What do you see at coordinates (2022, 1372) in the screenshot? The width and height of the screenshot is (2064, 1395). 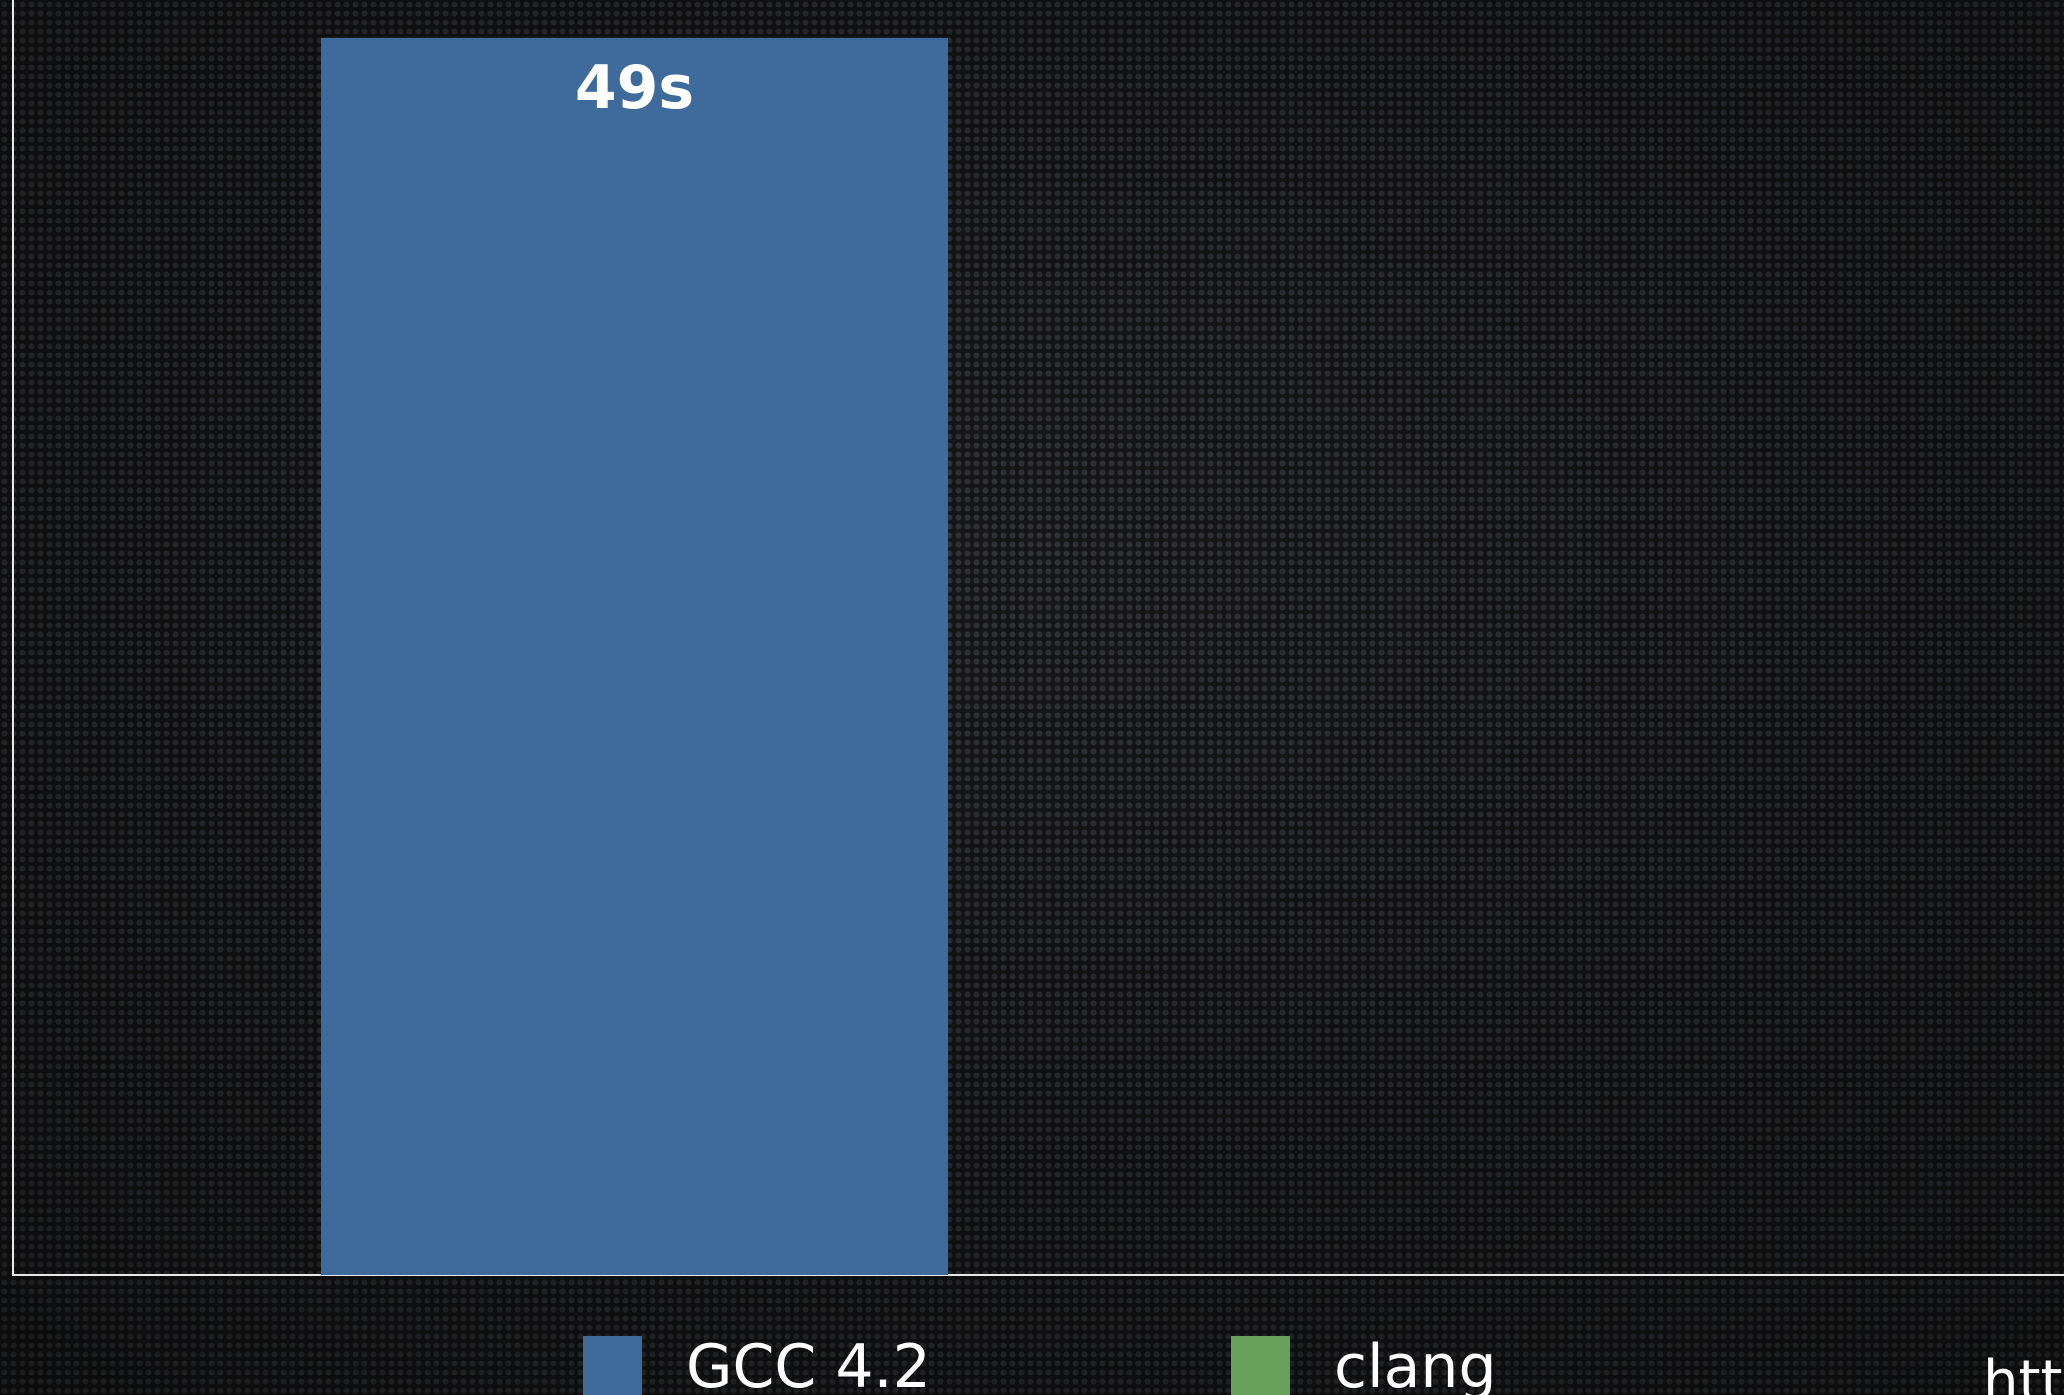 I see `footer-text: htt` at bounding box center [2022, 1372].